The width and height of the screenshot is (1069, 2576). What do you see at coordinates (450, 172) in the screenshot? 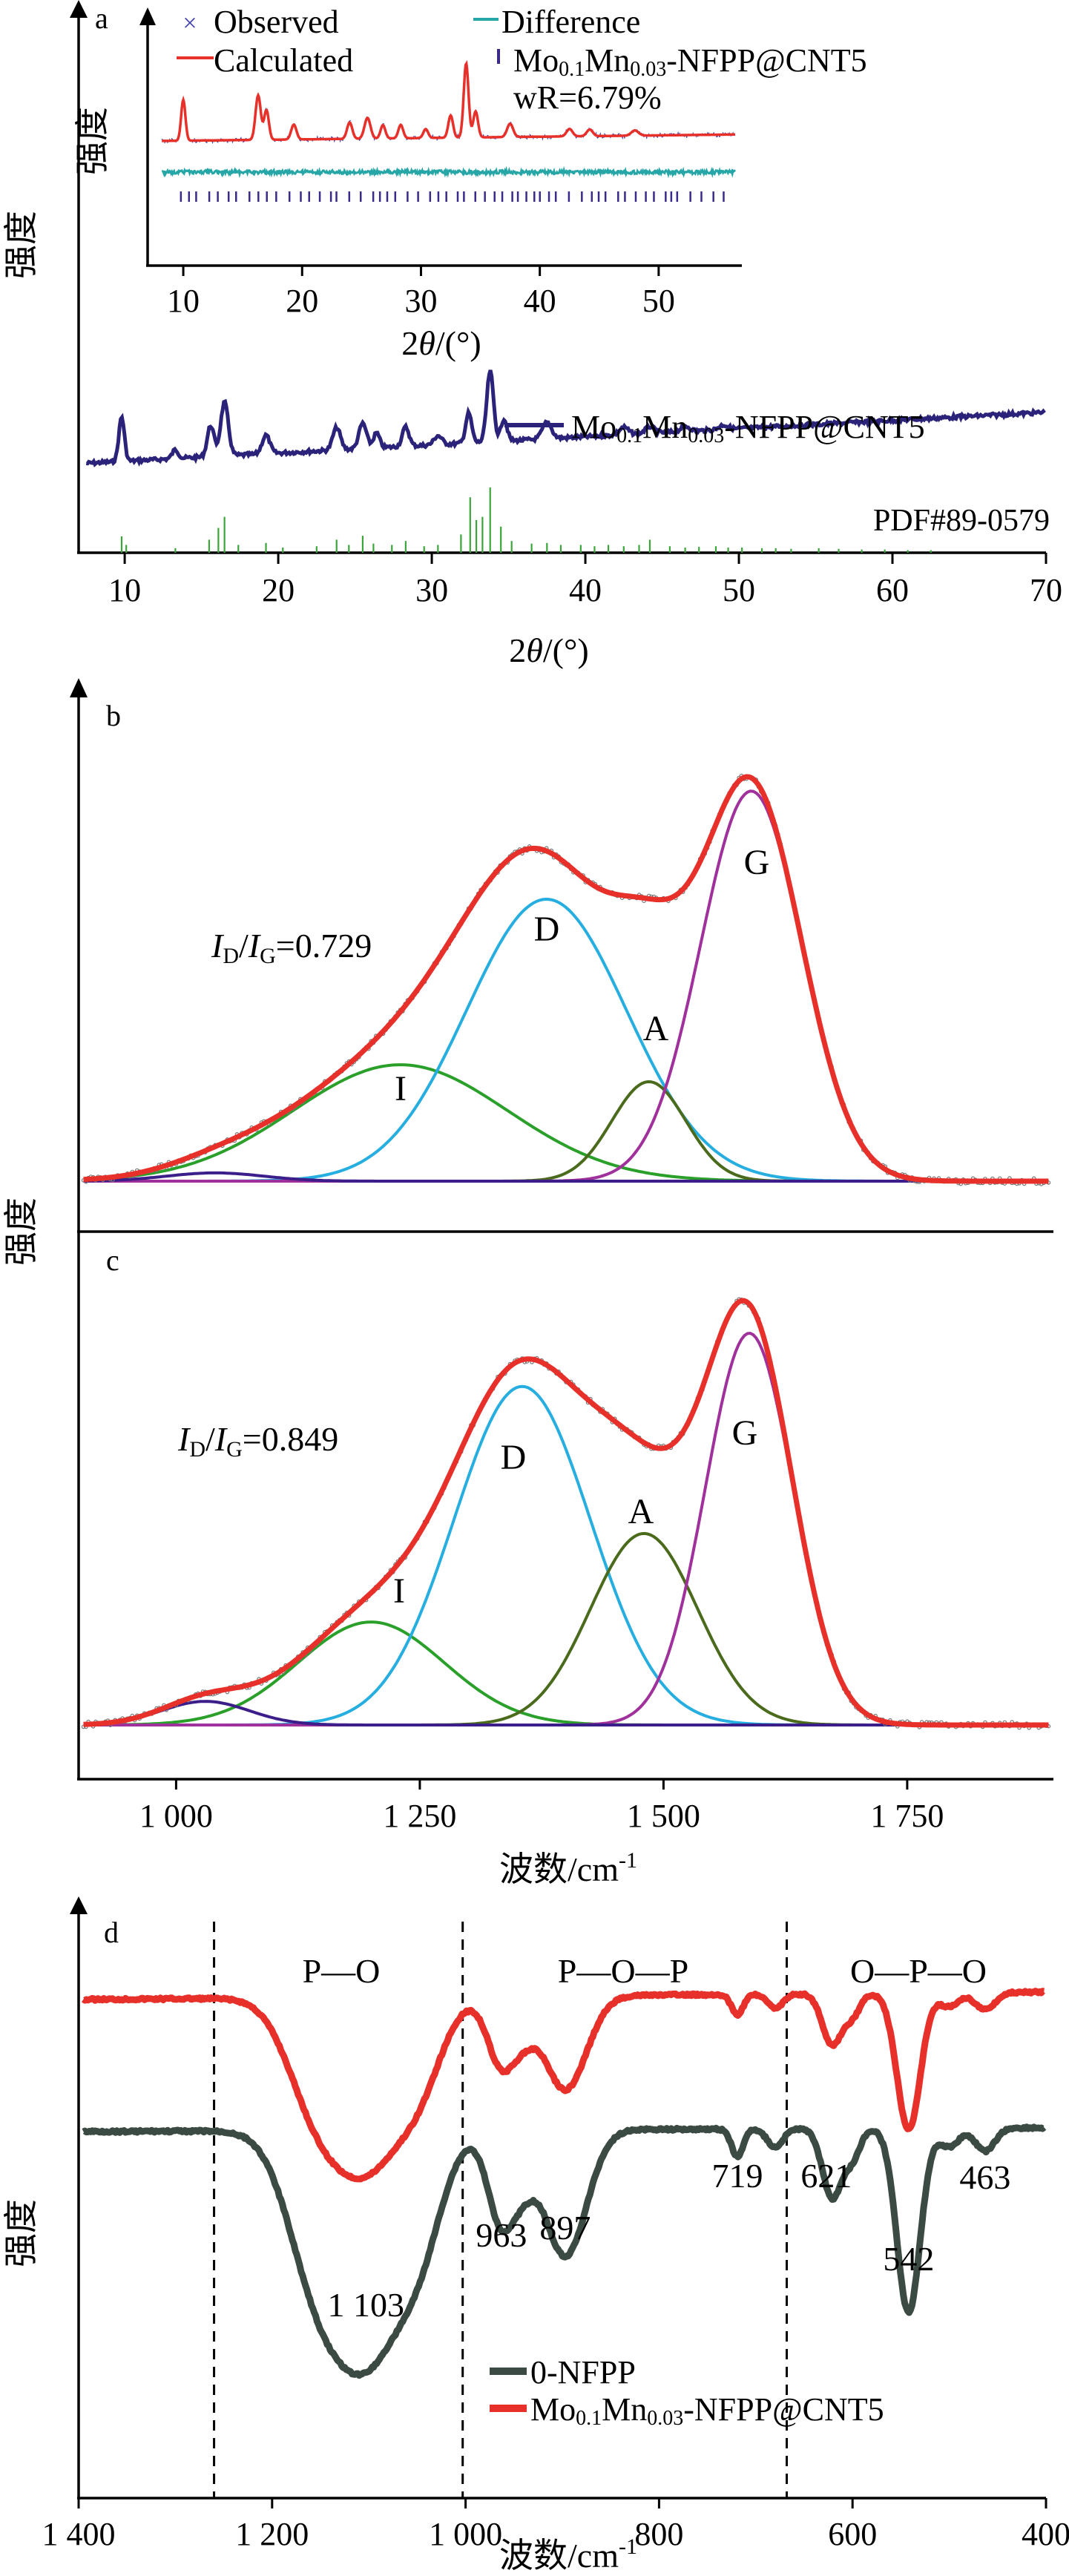
I see `inset-difference-series` at bounding box center [450, 172].